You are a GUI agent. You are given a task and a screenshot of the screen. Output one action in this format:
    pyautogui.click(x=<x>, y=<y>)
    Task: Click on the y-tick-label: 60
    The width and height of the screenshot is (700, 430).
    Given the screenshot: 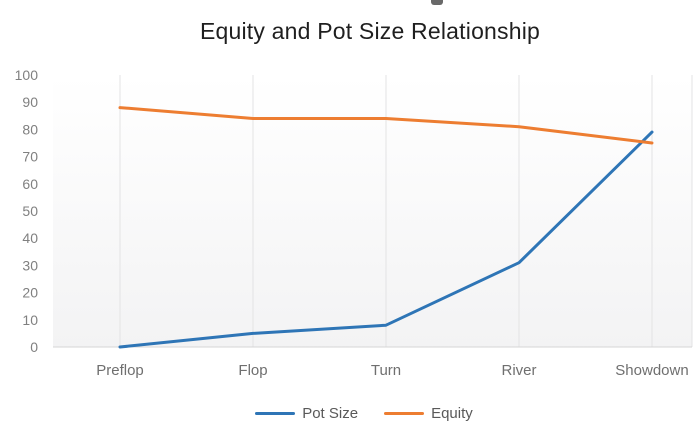 What is the action you would take?
    pyautogui.click(x=30, y=184)
    